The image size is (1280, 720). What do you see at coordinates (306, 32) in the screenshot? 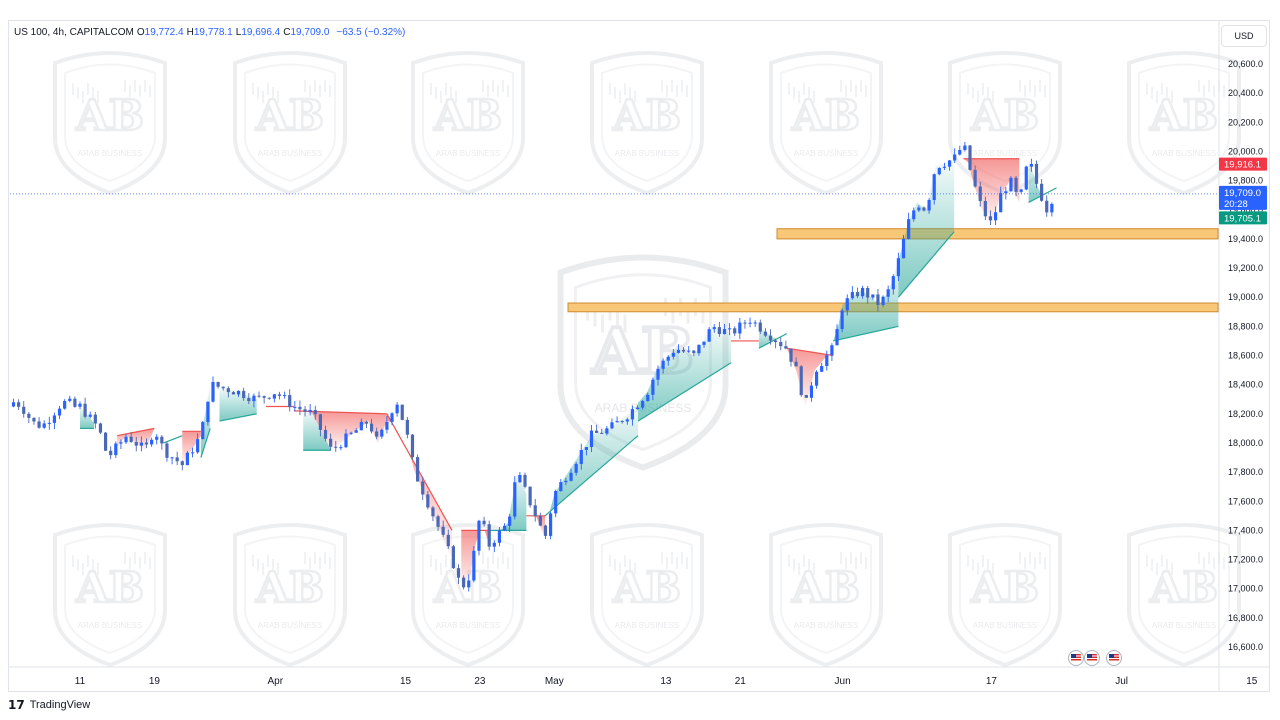
I see `close-value: C 19,709.0` at bounding box center [306, 32].